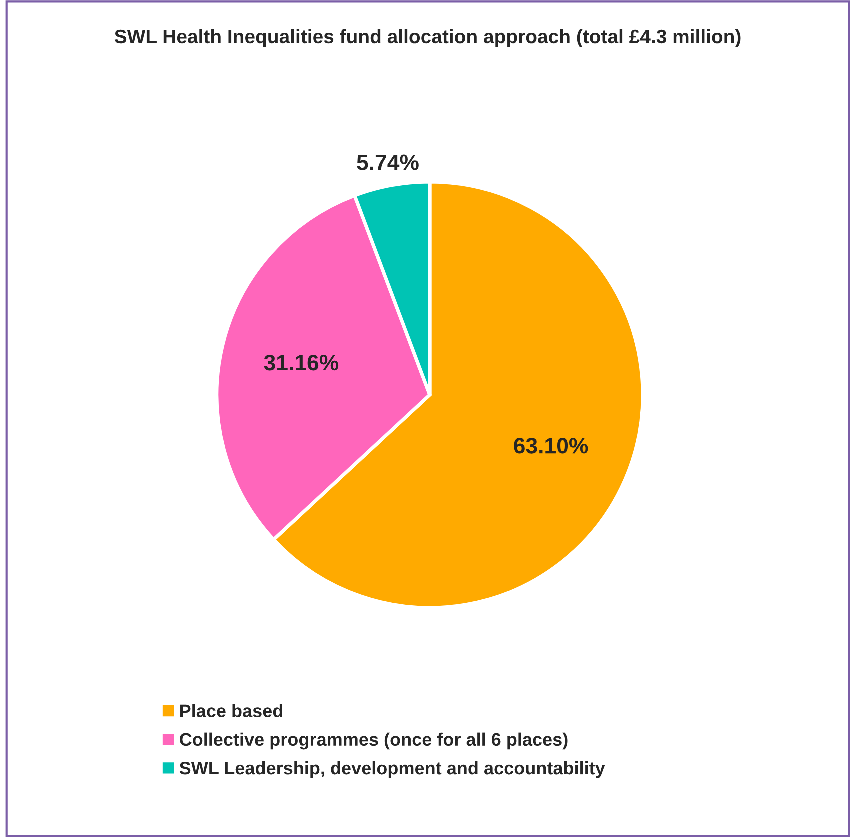 This screenshot has width=856, height=838. I want to click on data-label: 5.74%, so click(388, 162).